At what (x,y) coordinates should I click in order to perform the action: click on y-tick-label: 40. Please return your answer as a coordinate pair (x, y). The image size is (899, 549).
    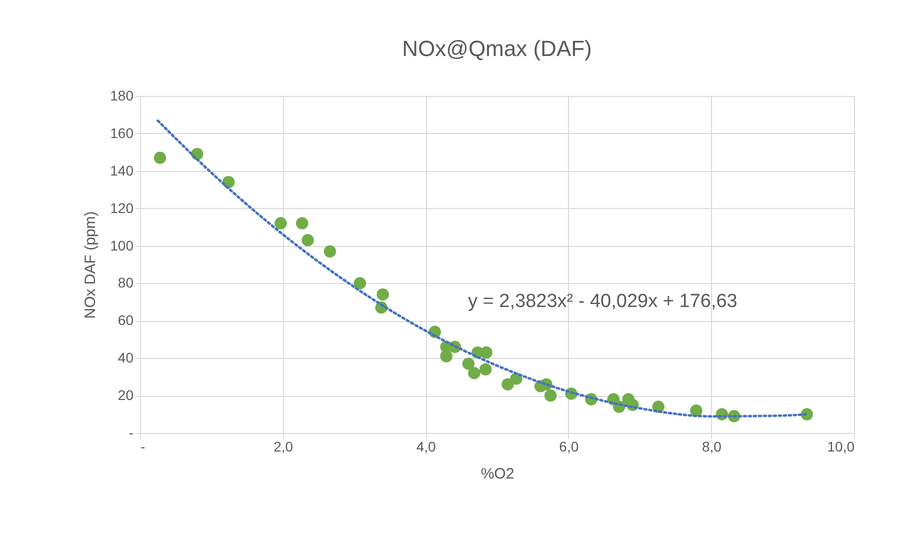
    Looking at the image, I should click on (126, 358).